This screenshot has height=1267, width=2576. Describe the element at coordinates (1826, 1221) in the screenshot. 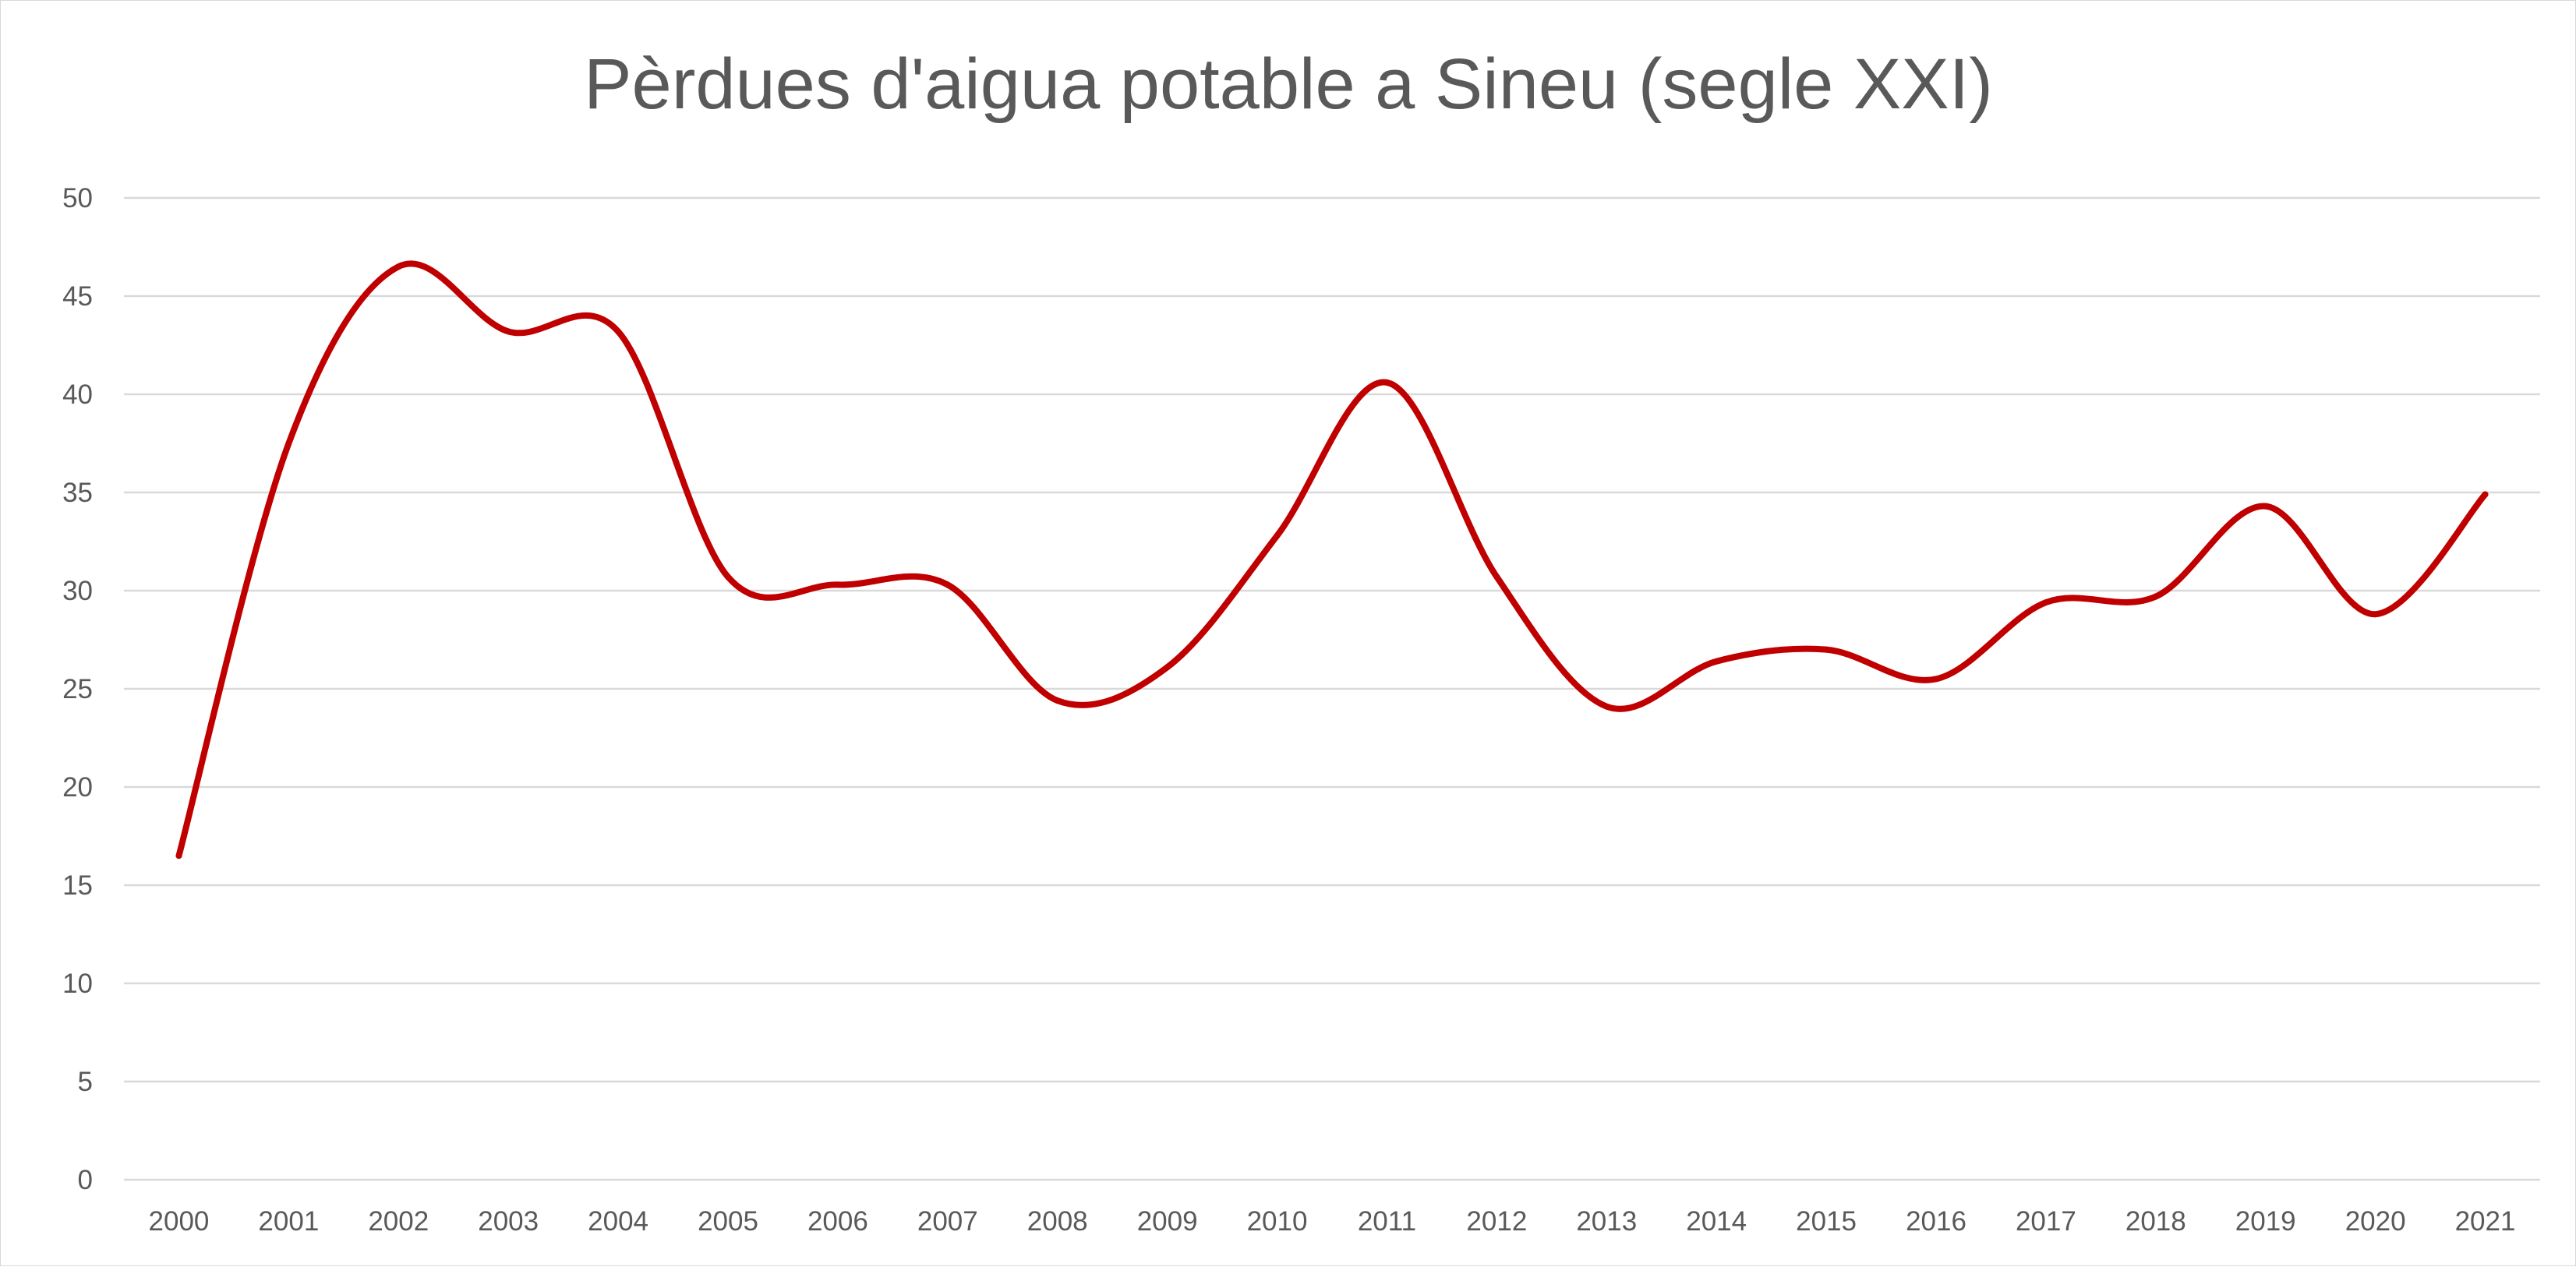

I see `x-tick-label: 2015` at that location.